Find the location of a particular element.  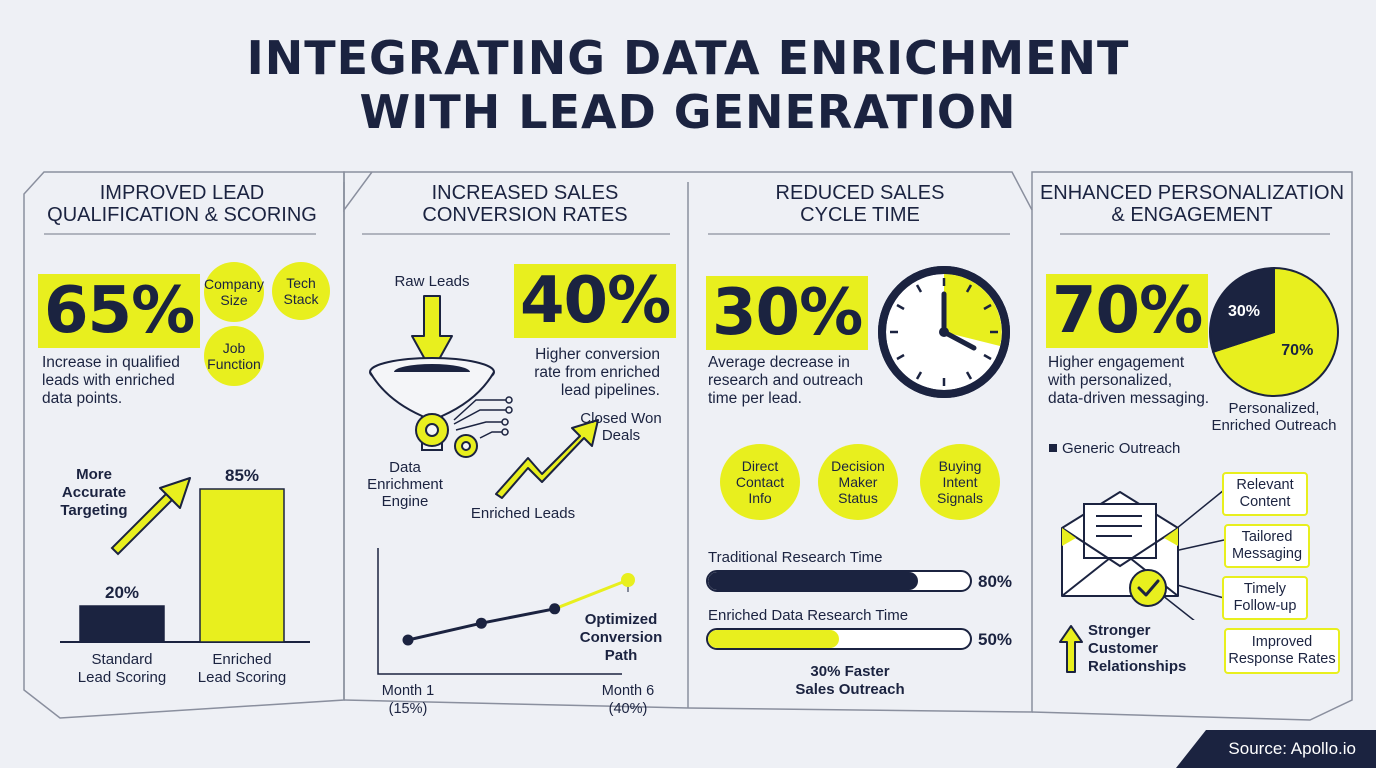

section-2-heading: INCREASED SALES CONVERSION RATES is located at coordinates (525, 204).